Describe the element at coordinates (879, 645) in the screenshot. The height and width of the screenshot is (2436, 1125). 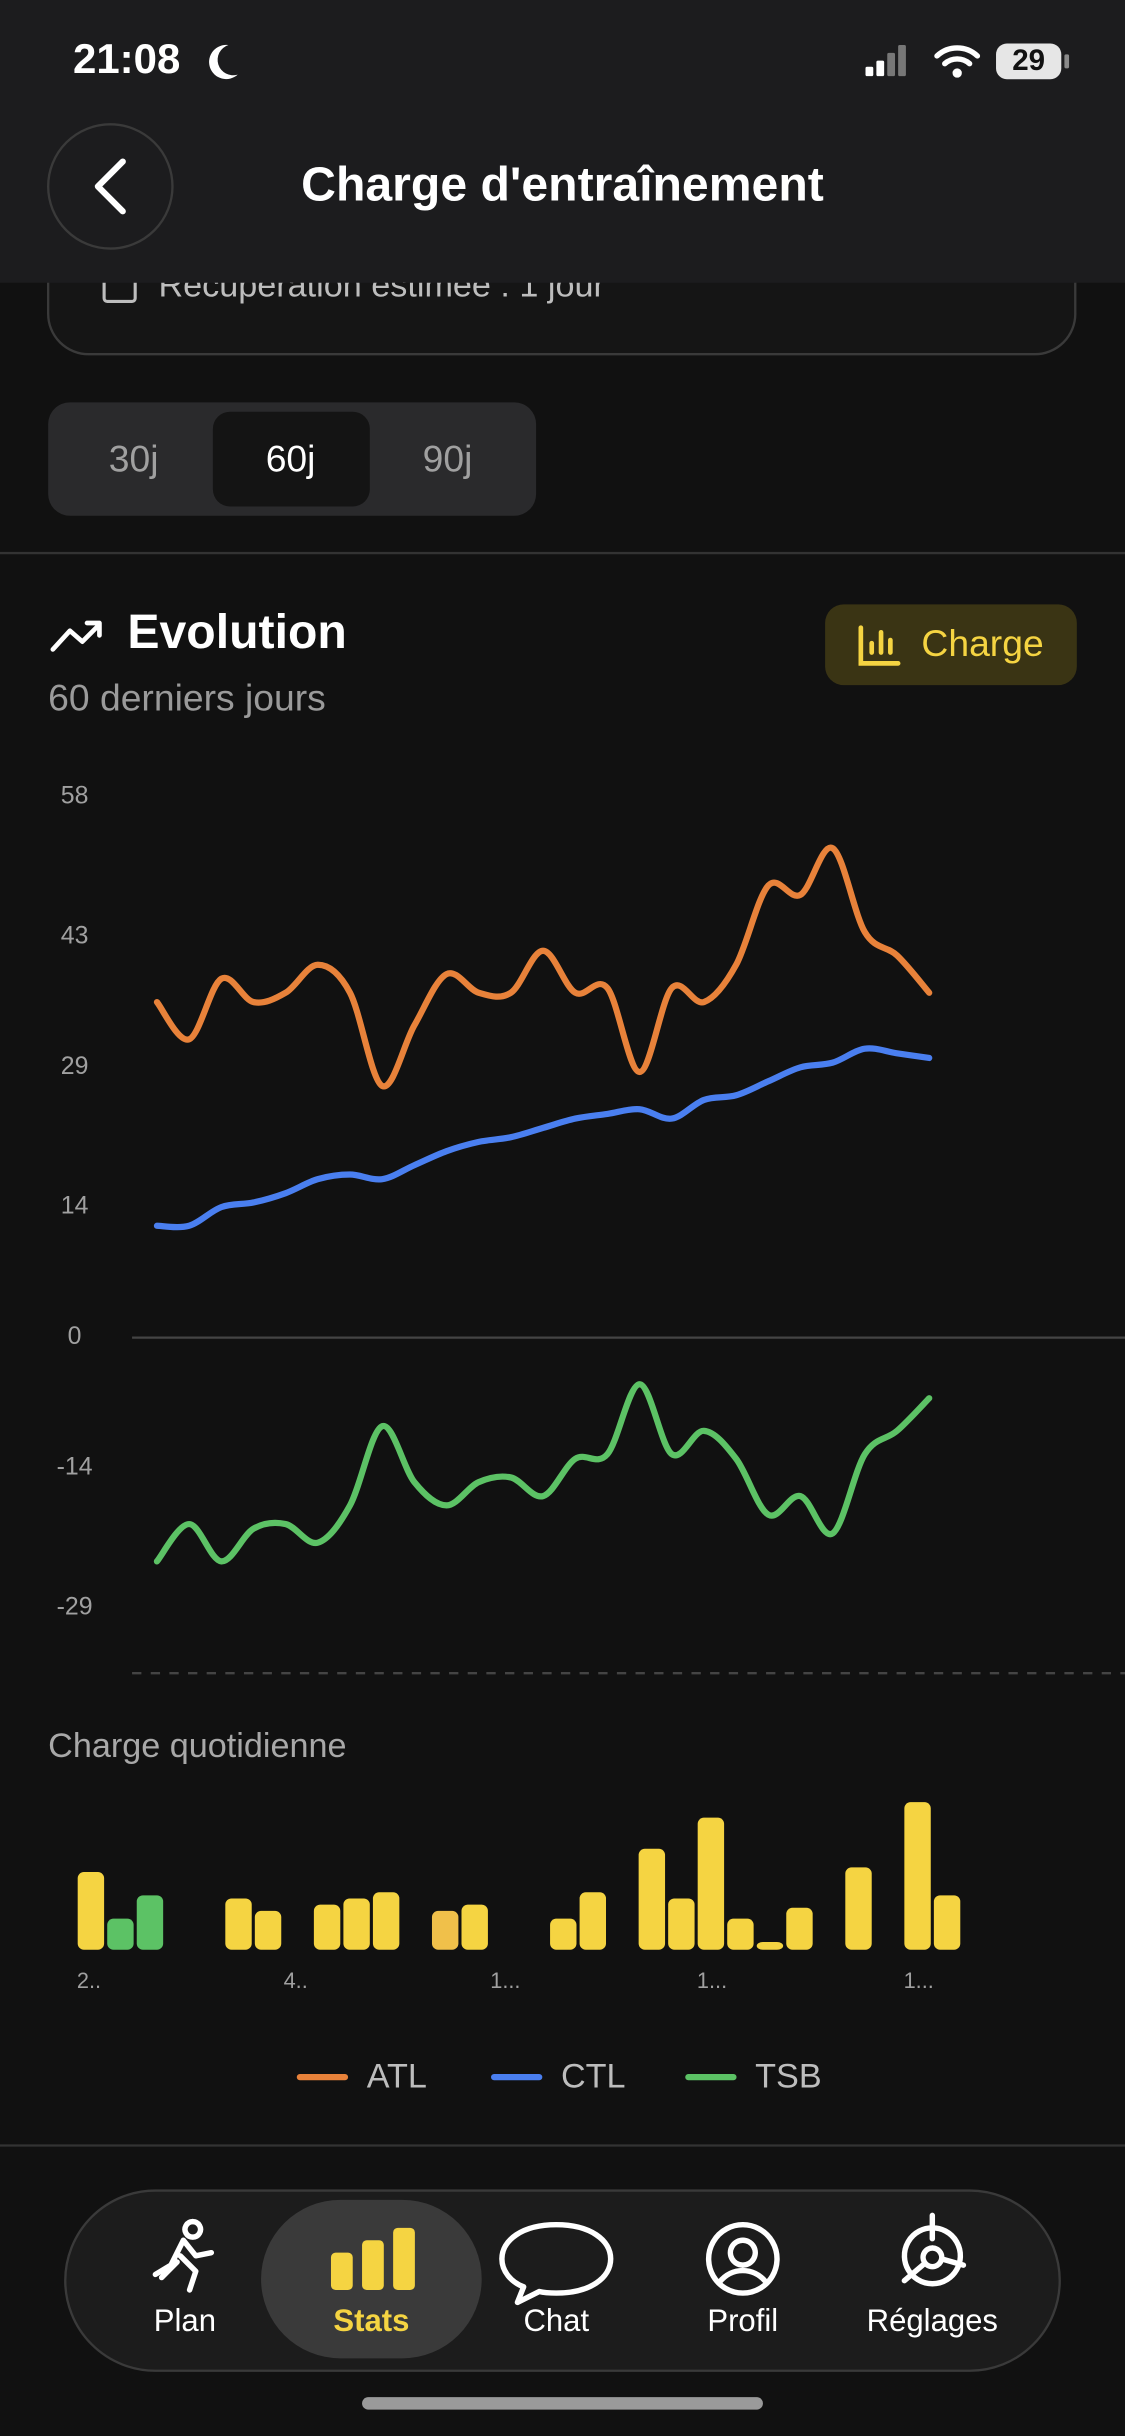
I see `bar-chart-icon` at that location.